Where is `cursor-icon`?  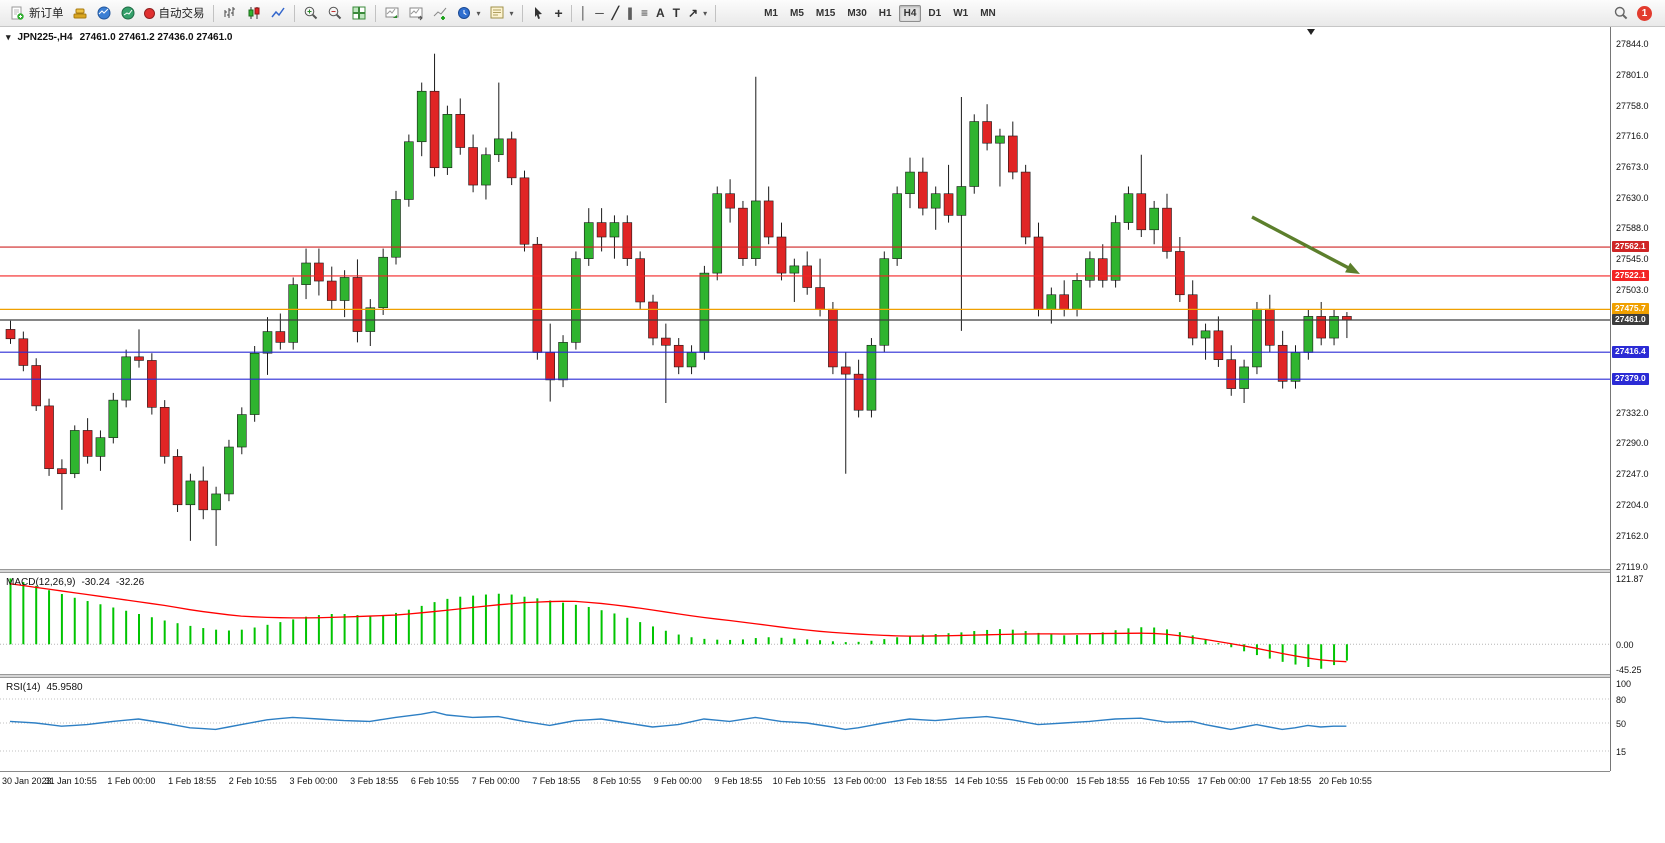
cursor-icon is located at coordinates (538, 13).